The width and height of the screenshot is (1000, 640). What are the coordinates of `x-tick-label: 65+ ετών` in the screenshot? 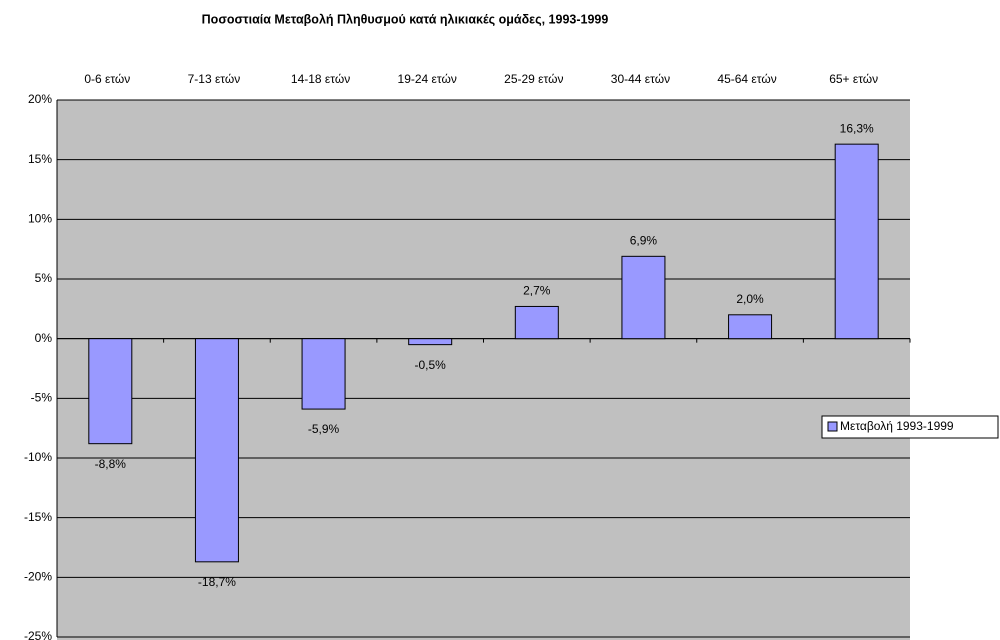 It's located at (853, 79).